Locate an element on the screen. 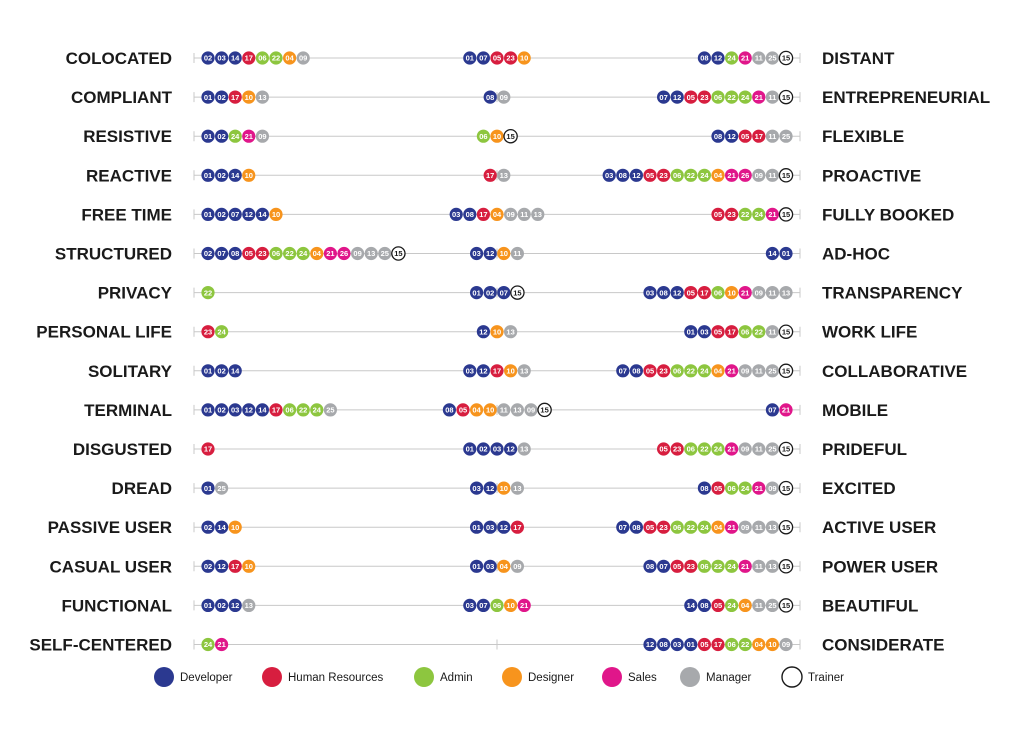 This screenshot has width=1024, height=738. participant-dot: 26 is located at coordinates (344, 253).